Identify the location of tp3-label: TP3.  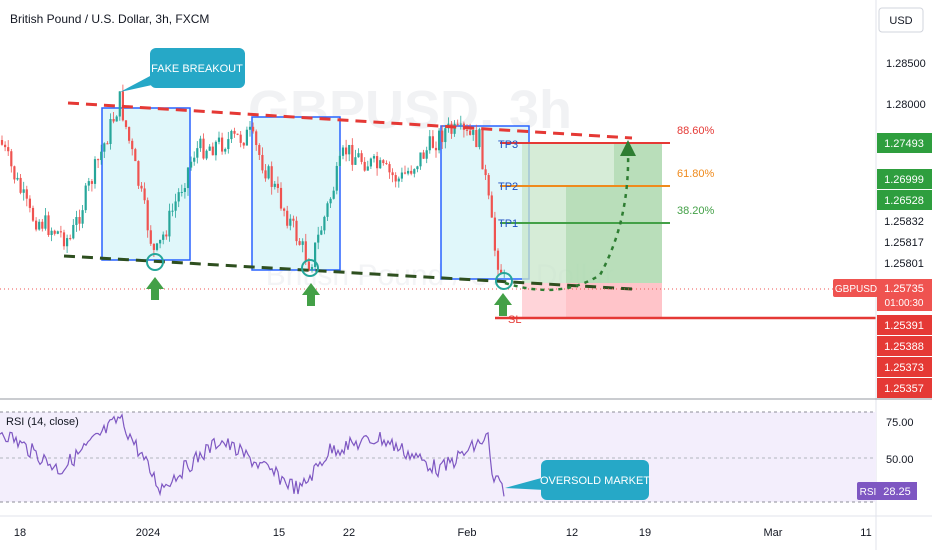
(508, 145).